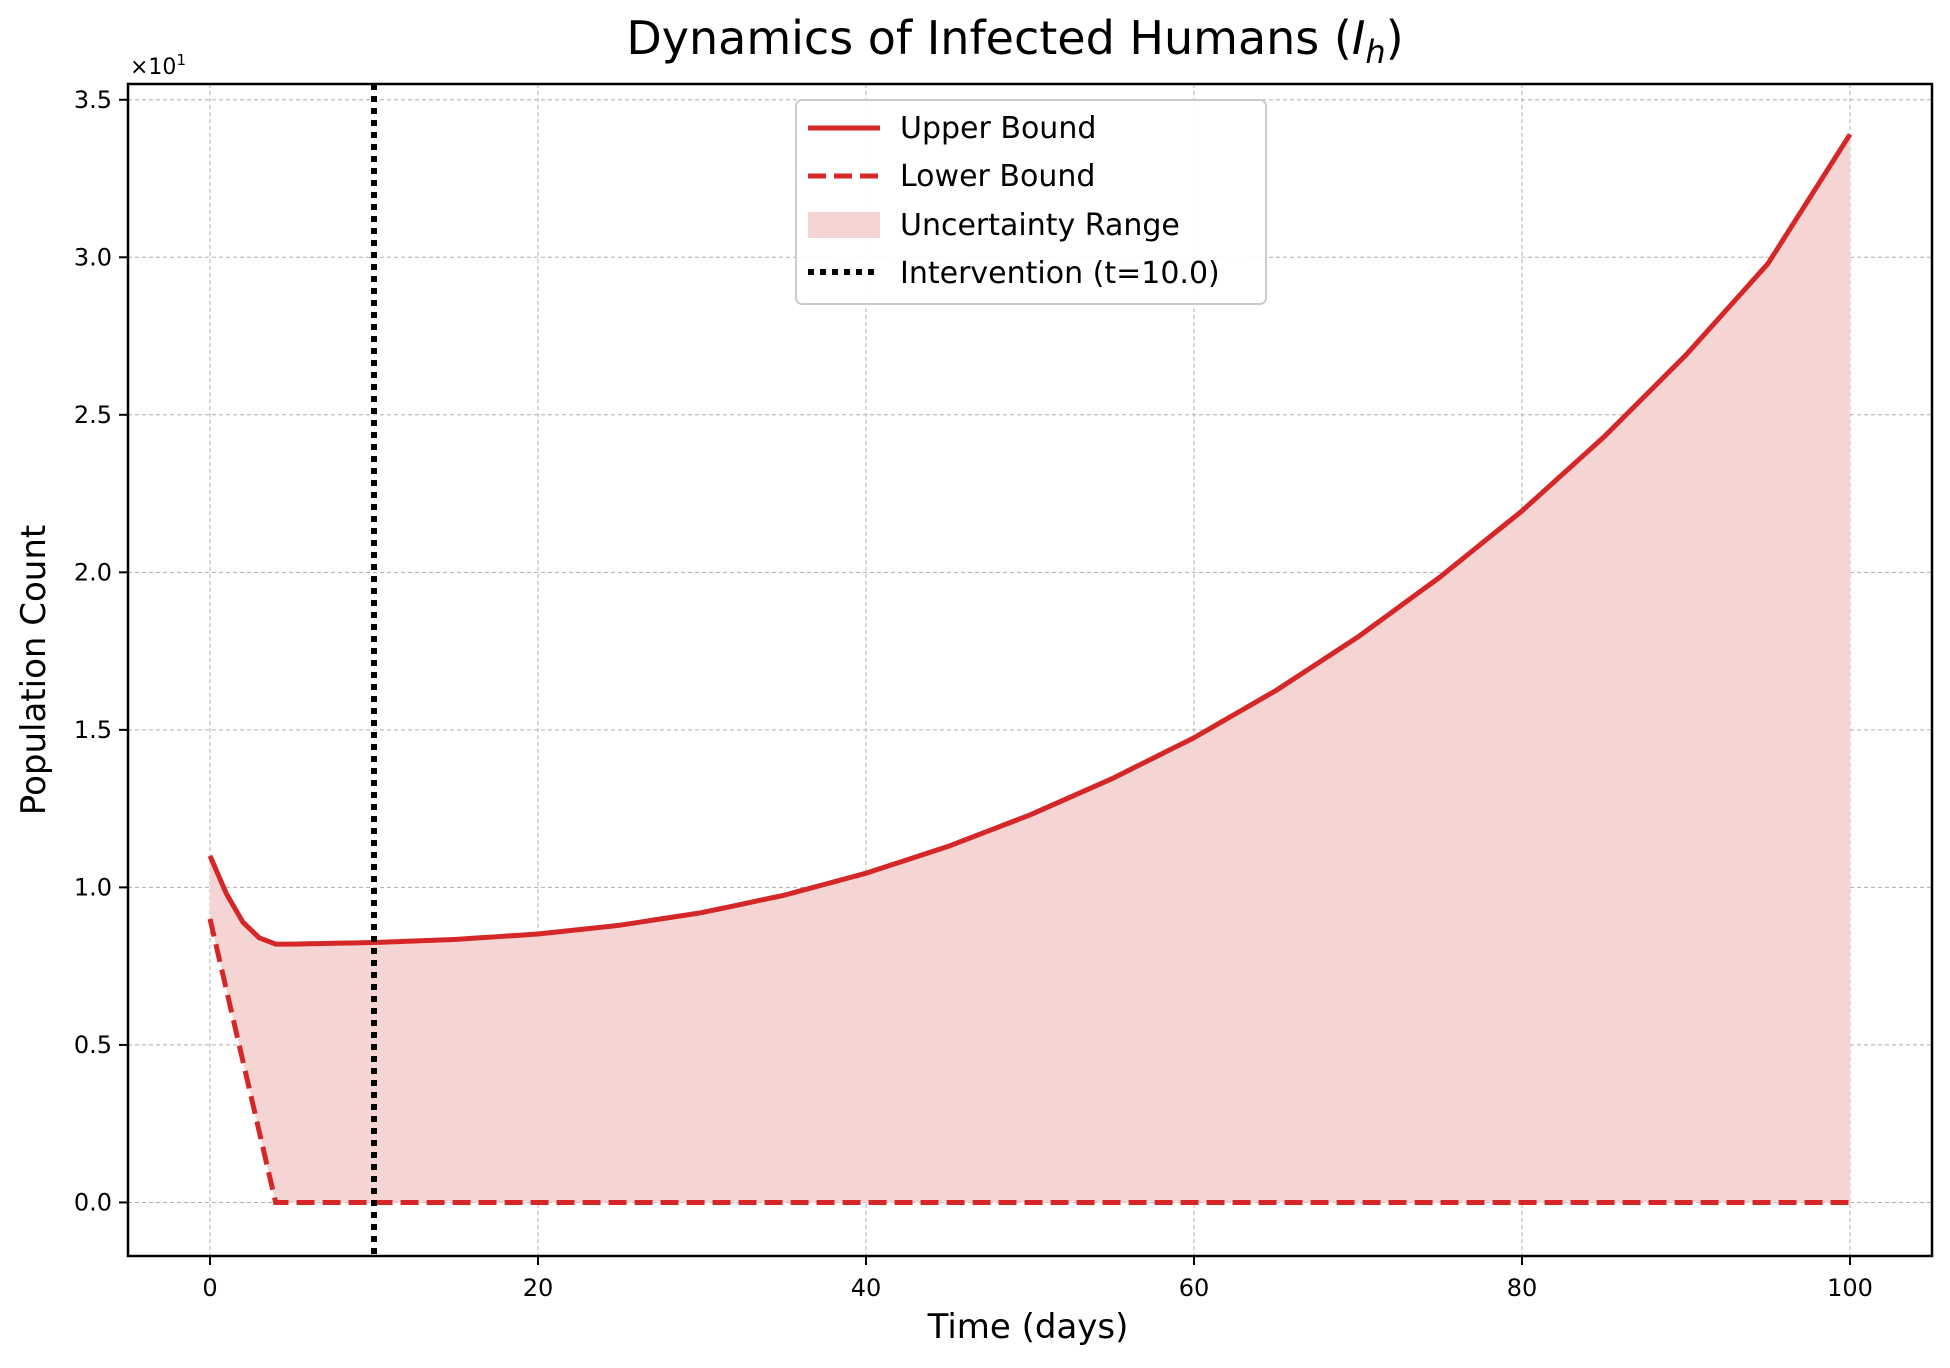  Describe the element at coordinates (93, 572) in the screenshot. I see `y-tick-label: 2.0` at that location.